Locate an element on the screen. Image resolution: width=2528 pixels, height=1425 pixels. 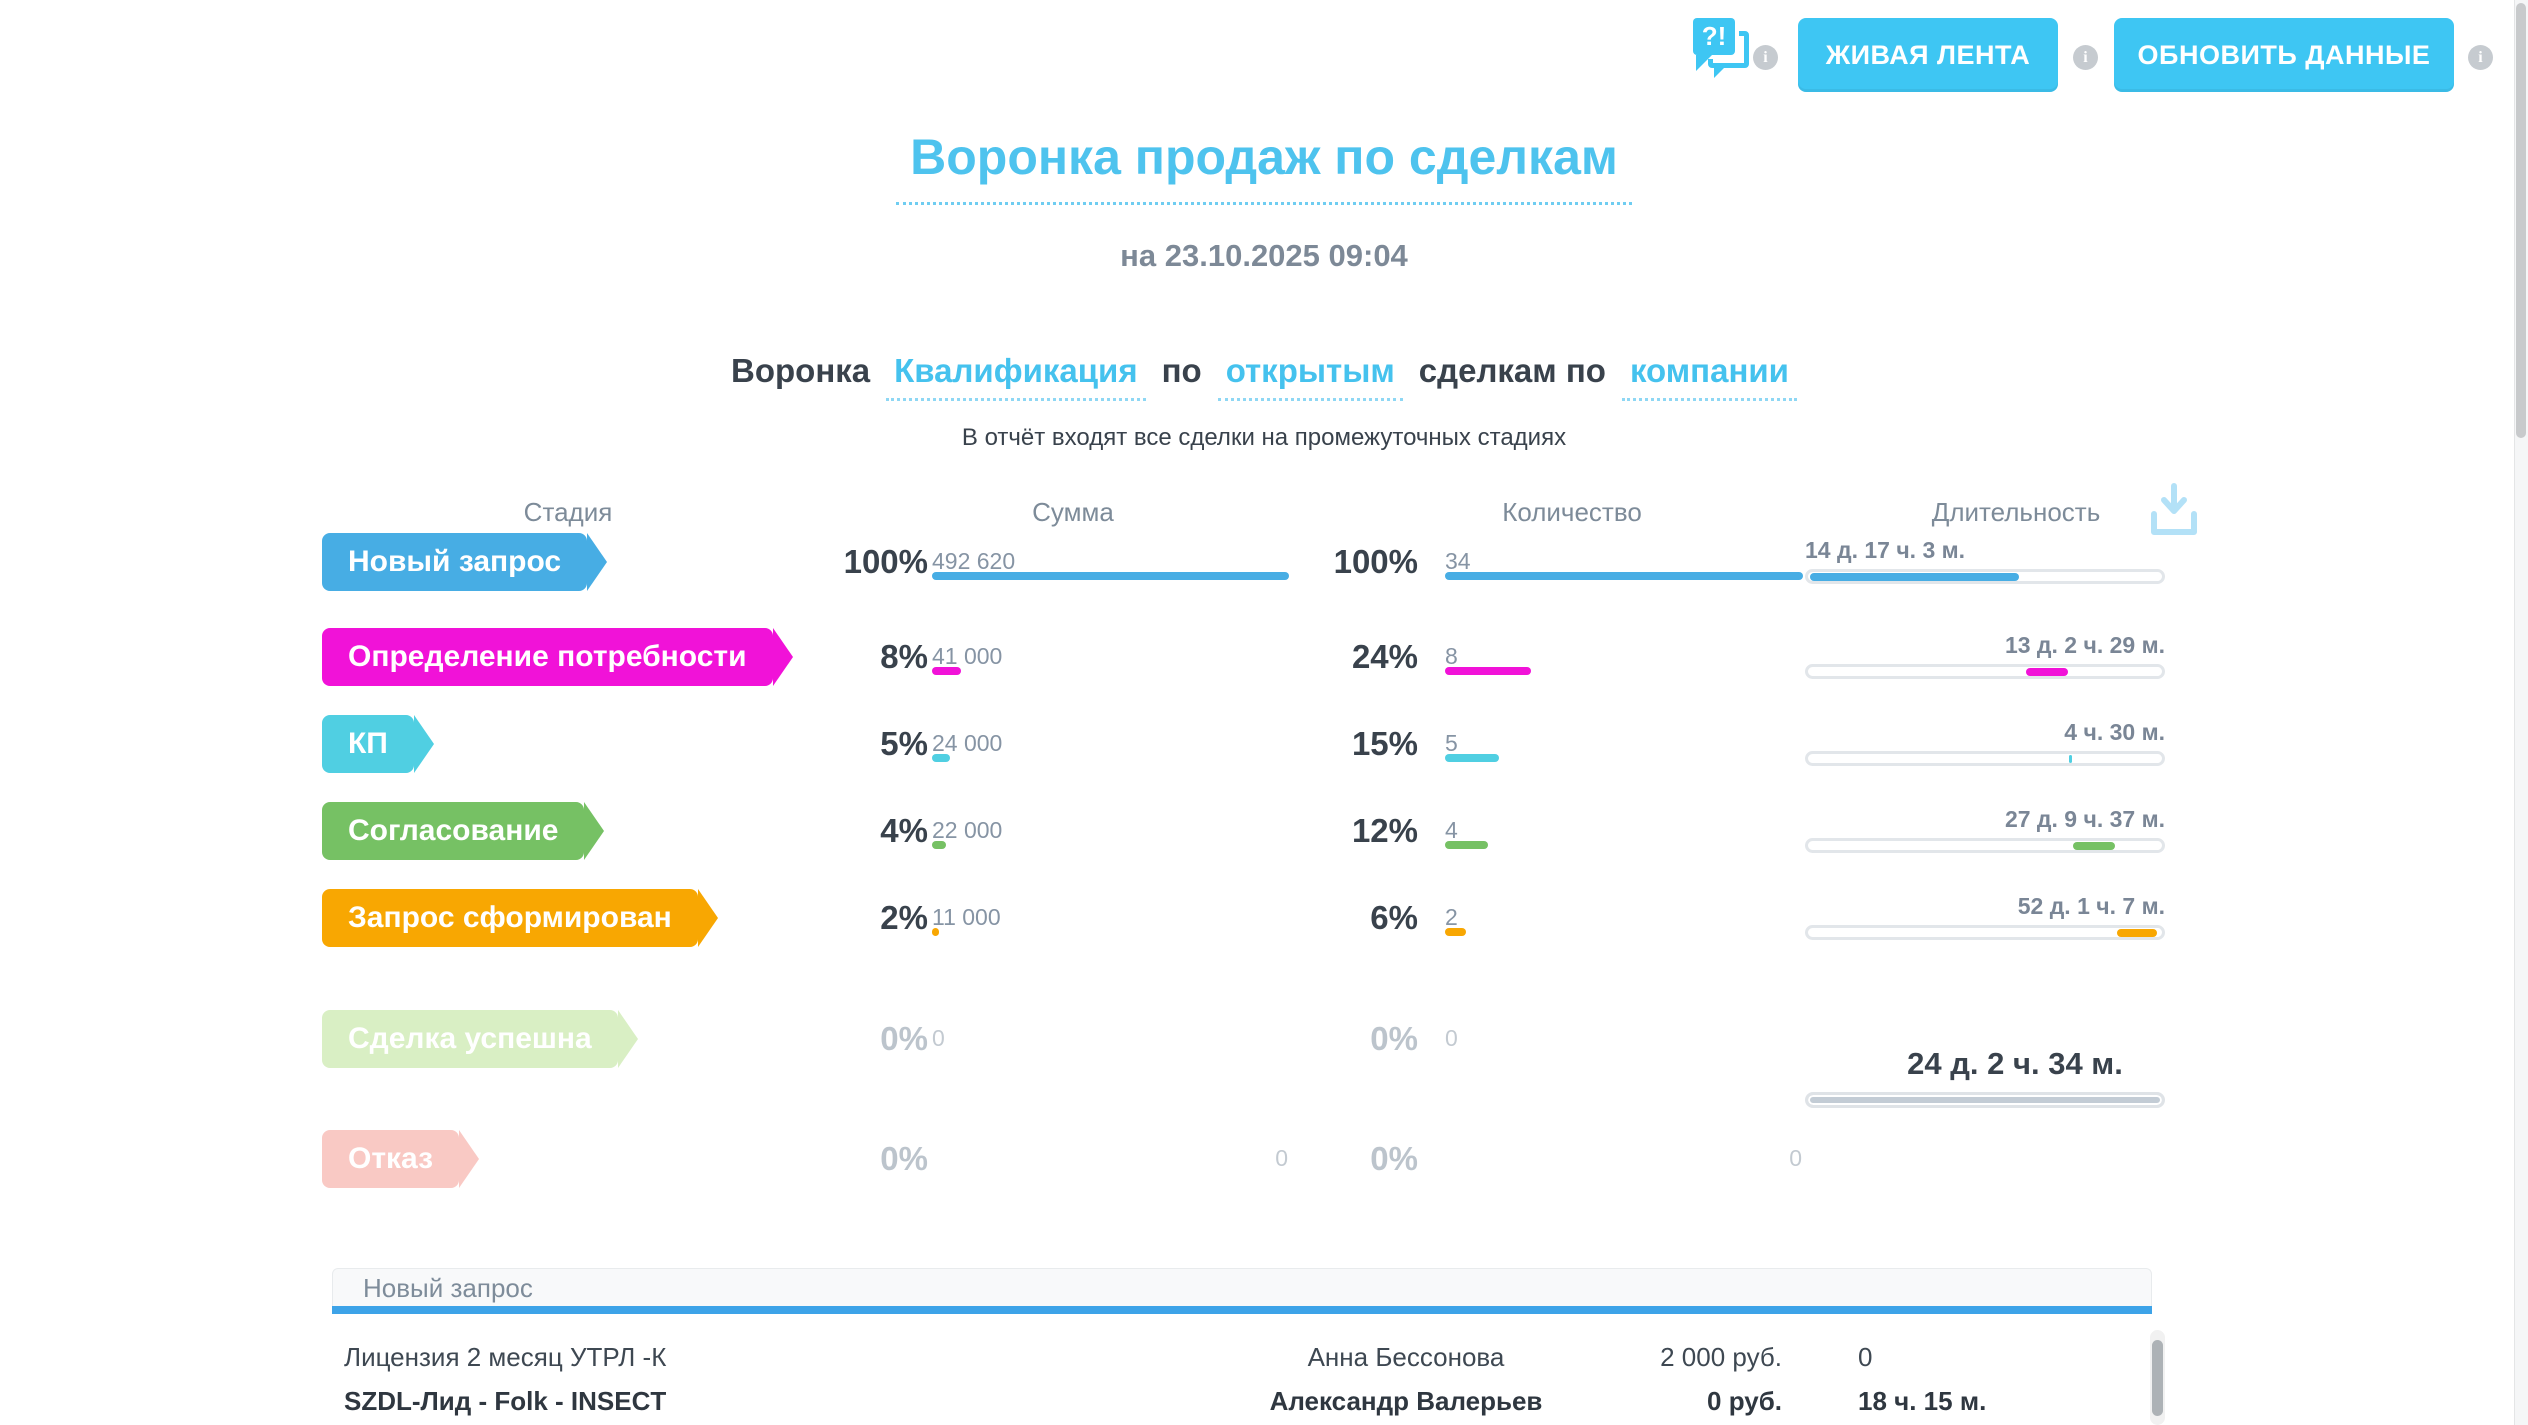
count-percent: 15% is located at coordinates (1384, 743).